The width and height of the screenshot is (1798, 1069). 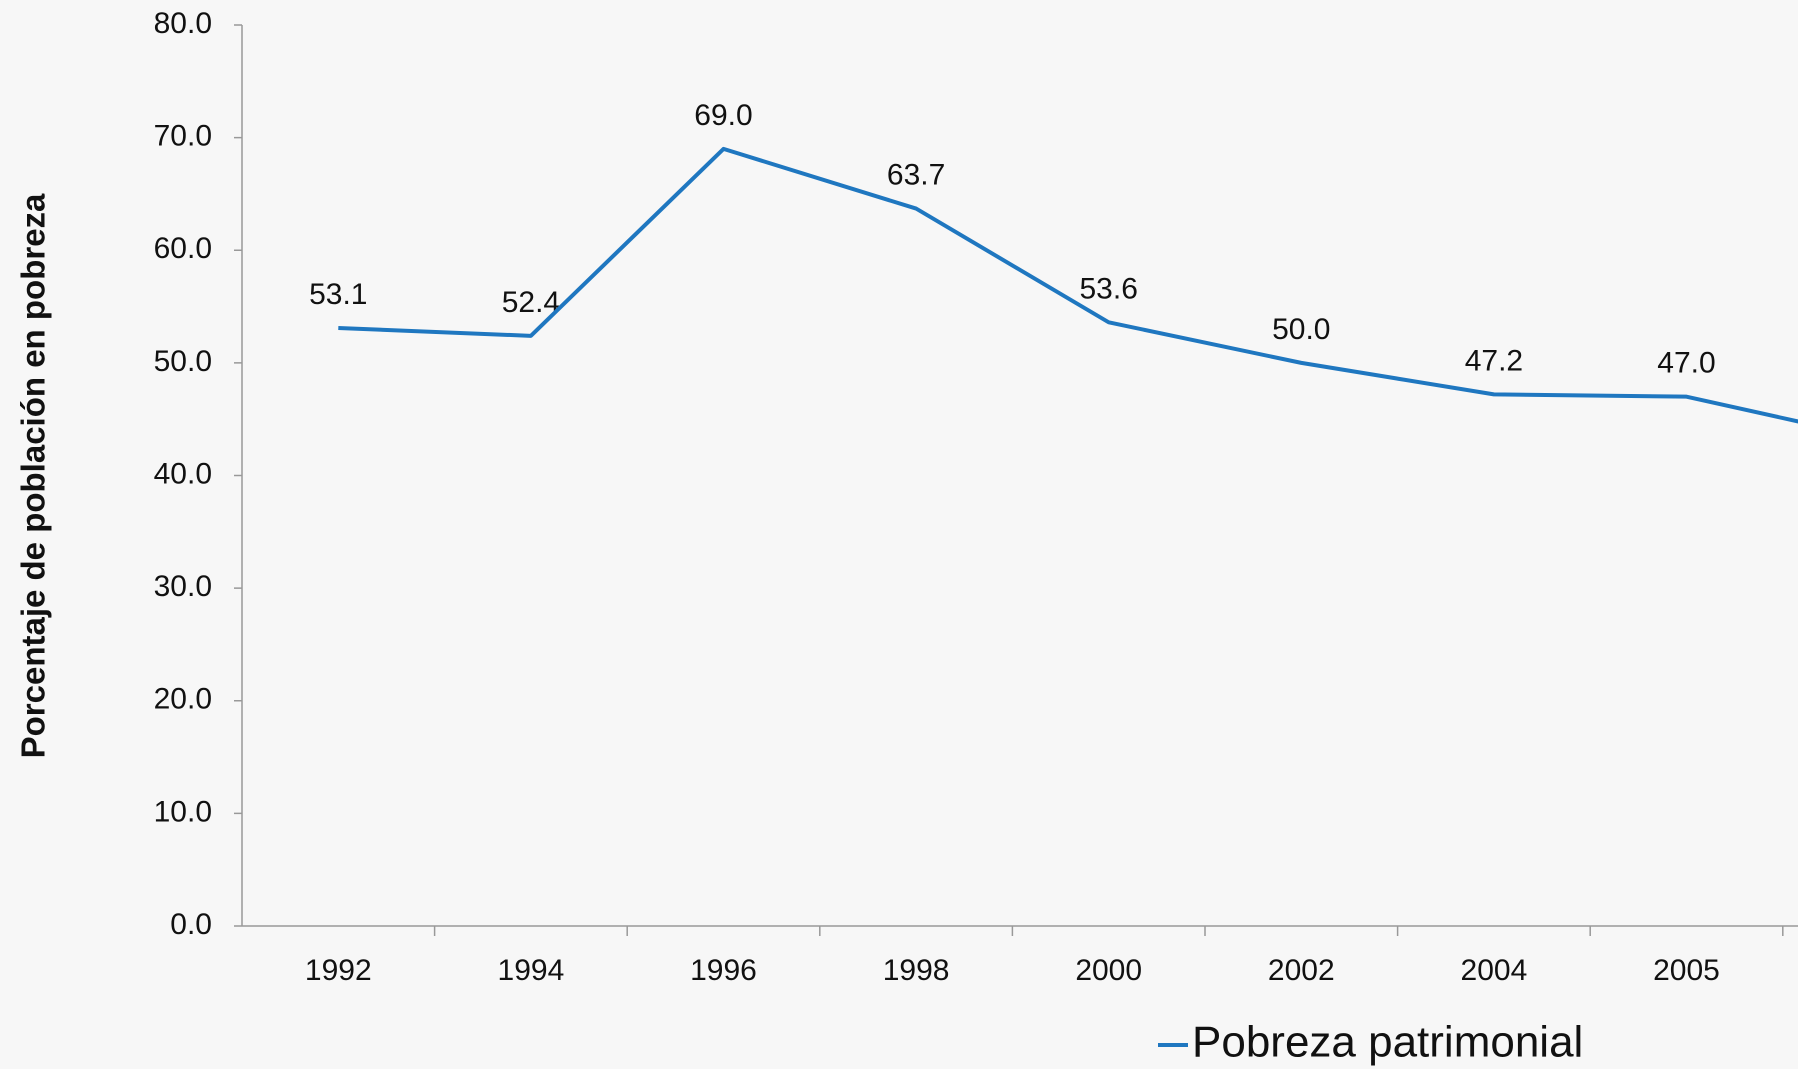 What do you see at coordinates (183, 136) in the screenshot?
I see `y-tick-label: 70.0` at bounding box center [183, 136].